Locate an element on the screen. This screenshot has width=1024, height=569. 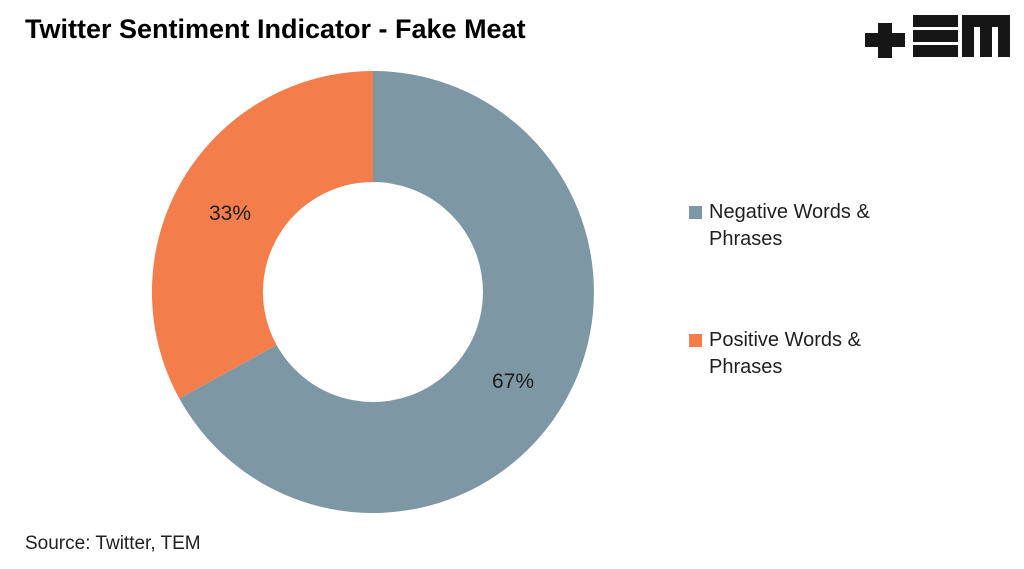
legend-swatch-negative is located at coordinates (695, 212).